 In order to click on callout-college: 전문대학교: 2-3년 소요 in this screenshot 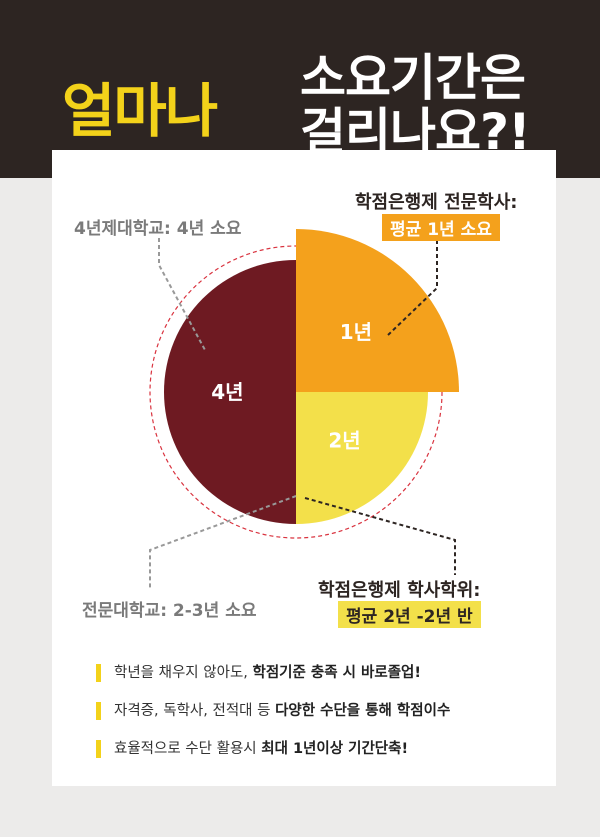, I will do `click(169, 611)`.